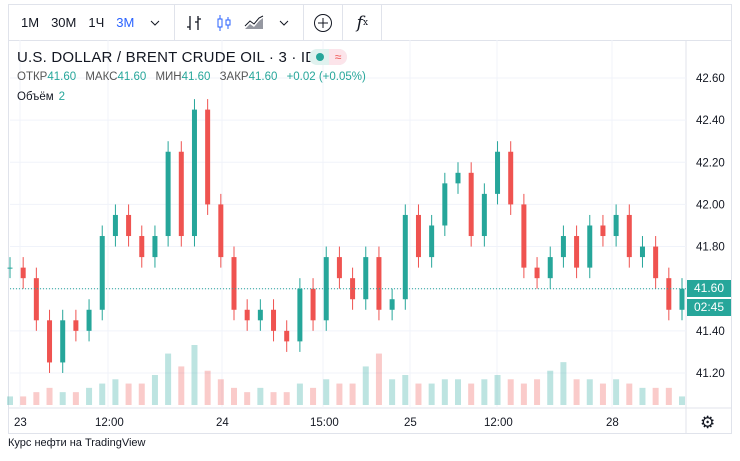  What do you see at coordinates (109, 423) in the screenshot?
I see `x-tick-label: 12:00` at bounding box center [109, 423].